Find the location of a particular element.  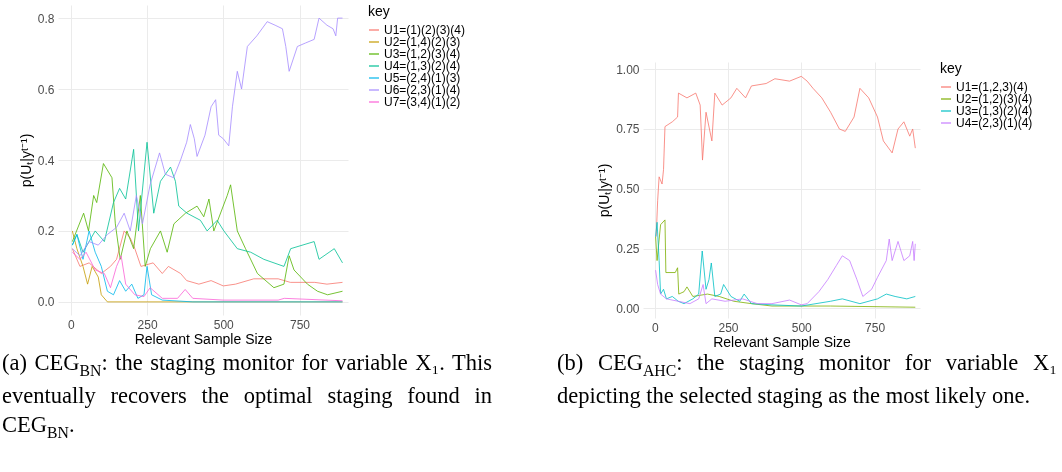

legend-label: U7=(3,4)(1)(2) is located at coordinates (422, 102).